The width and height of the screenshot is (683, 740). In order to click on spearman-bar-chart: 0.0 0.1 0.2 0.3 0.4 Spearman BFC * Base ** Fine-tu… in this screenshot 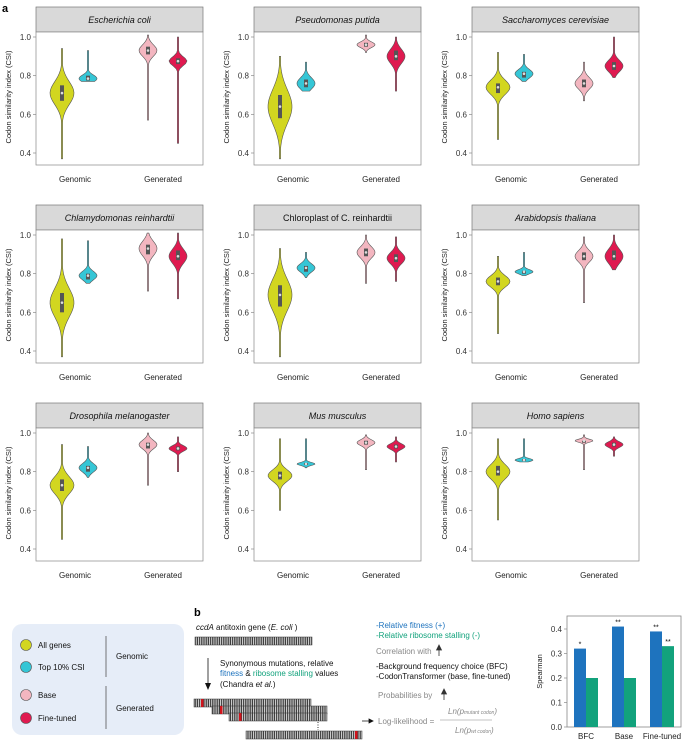, I will do `click(608, 677)`.